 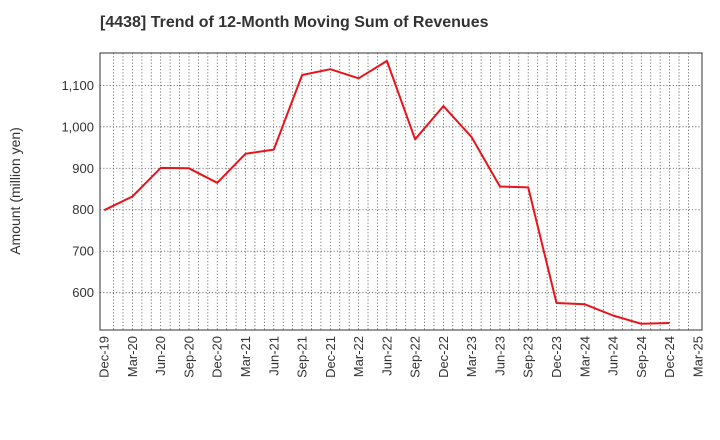 I want to click on x-tick-label: Jun-23, so click(x=499, y=356).